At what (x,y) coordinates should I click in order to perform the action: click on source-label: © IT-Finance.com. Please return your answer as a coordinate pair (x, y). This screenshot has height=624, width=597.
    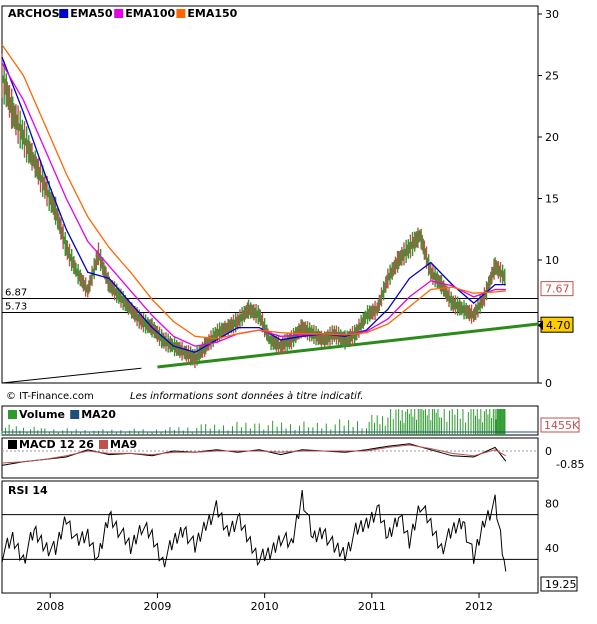
    Looking at the image, I should click on (50, 396).